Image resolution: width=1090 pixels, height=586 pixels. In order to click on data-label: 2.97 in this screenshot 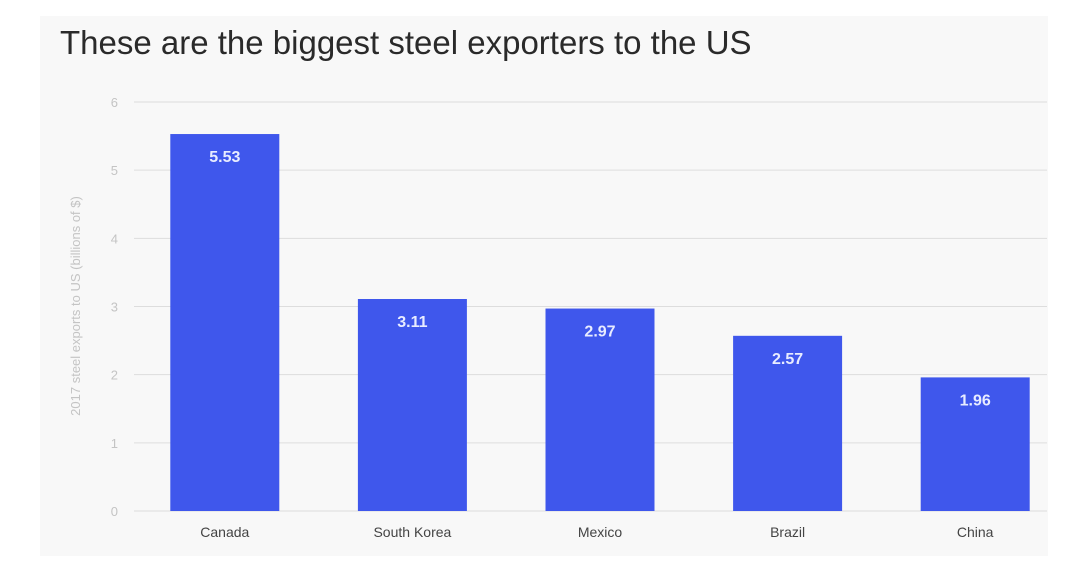, I will do `click(599, 332)`.